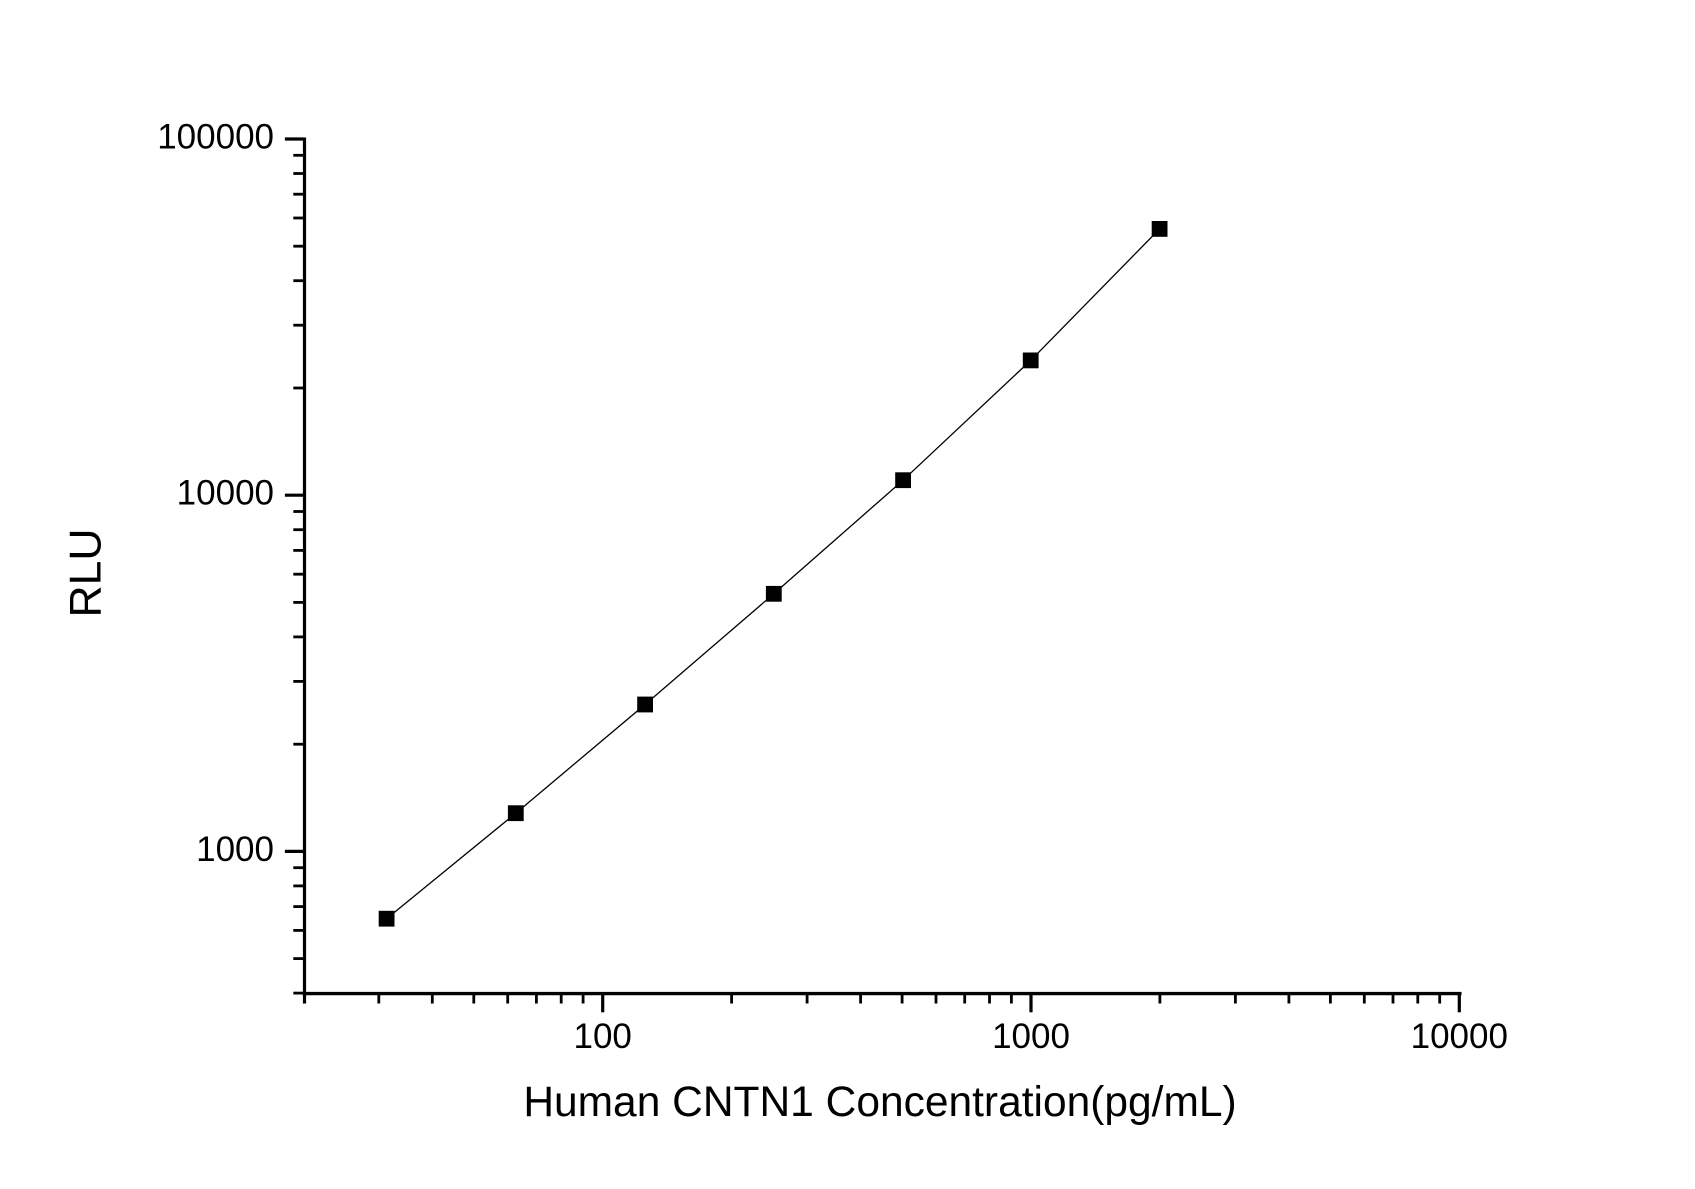 The width and height of the screenshot is (1695, 1189). I want to click on svg-text: RLU, so click(86, 572).